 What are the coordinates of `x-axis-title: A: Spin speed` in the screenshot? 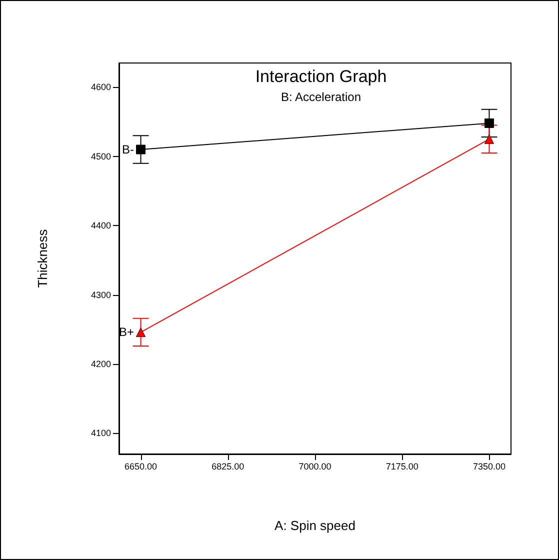 It's located at (315, 525).